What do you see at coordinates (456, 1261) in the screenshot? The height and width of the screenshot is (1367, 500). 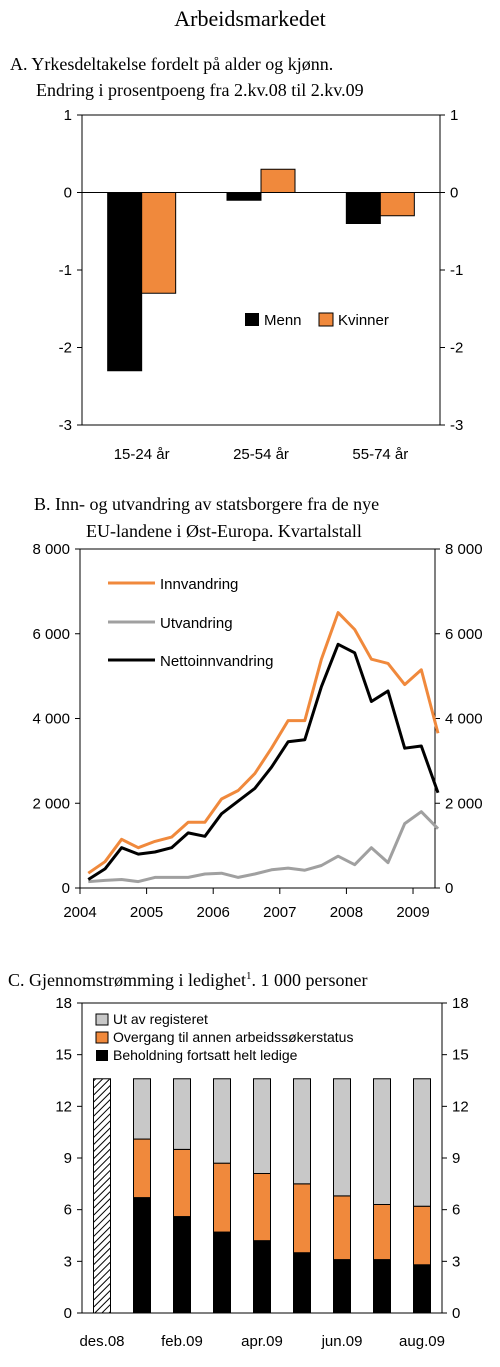 I see `chart-c-ytick-label-right: 3` at bounding box center [456, 1261].